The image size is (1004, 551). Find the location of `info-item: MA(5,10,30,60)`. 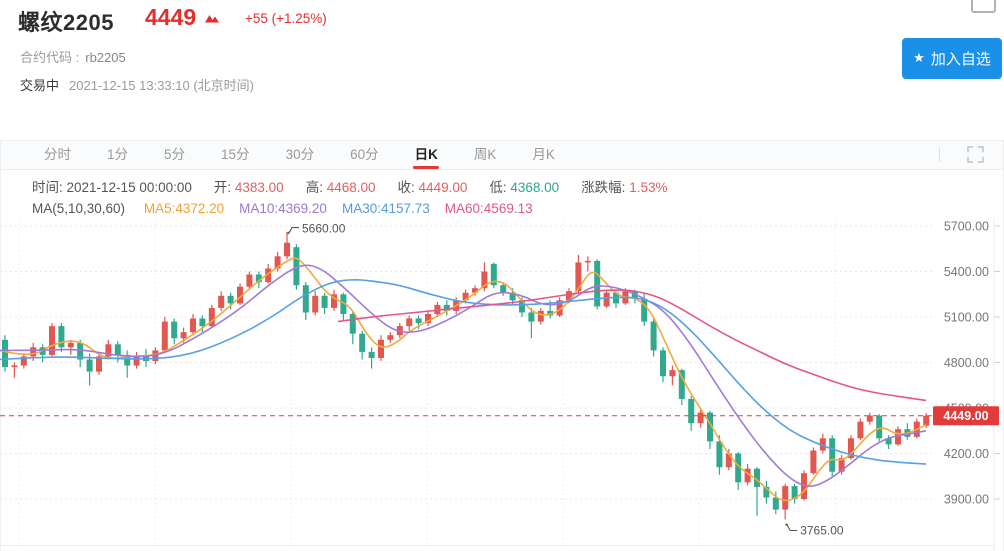

info-item: MA(5,10,30,60) is located at coordinates (80, 208).